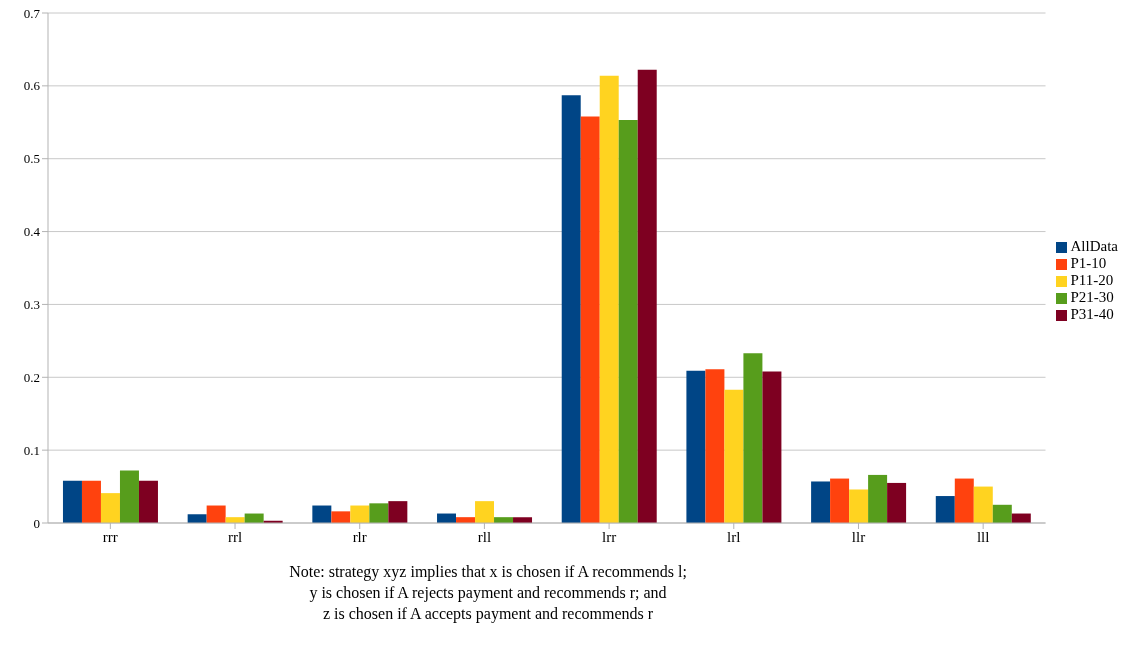 The image size is (1146, 671). Describe the element at coordinates (488, 593) in the screenshot. I see `text: y is chosen if A rejects payment and recommends r; and` at that location.